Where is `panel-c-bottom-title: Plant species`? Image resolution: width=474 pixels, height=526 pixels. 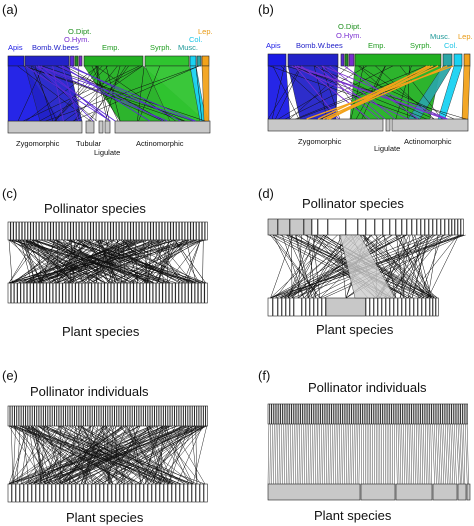 panel-c-bottom-title: Plant species is located at coordinates (101, 331).